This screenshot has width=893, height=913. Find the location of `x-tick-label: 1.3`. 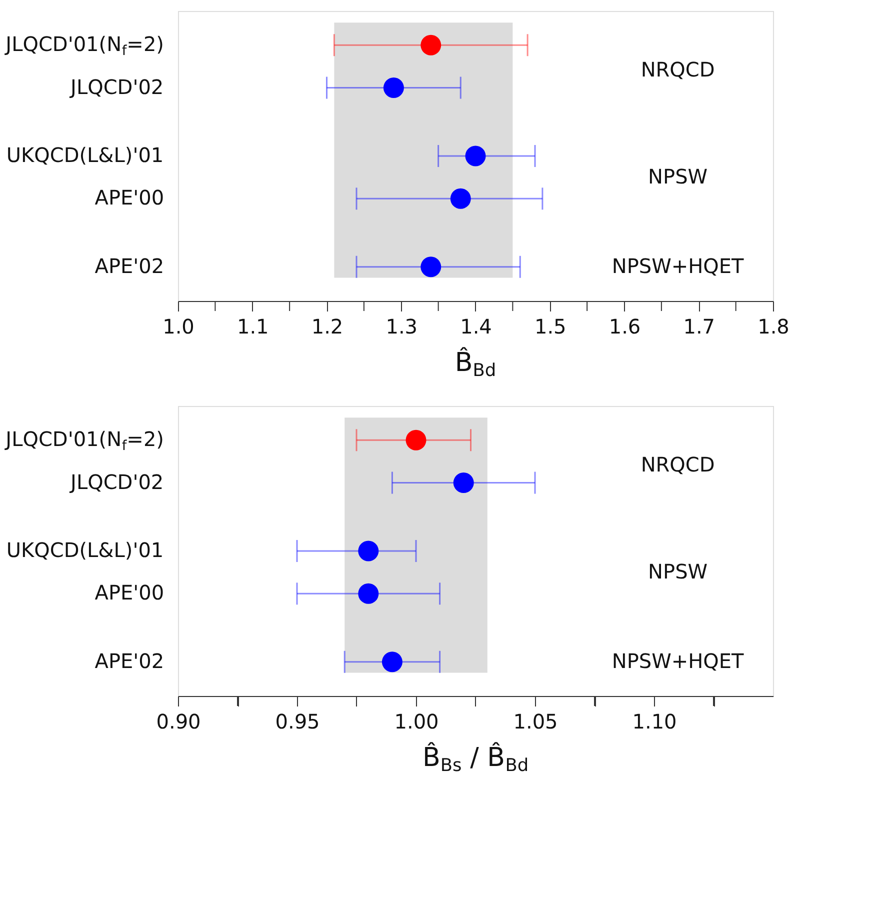

x-tick-label: 1.3 is located at coordinates (402, 326).